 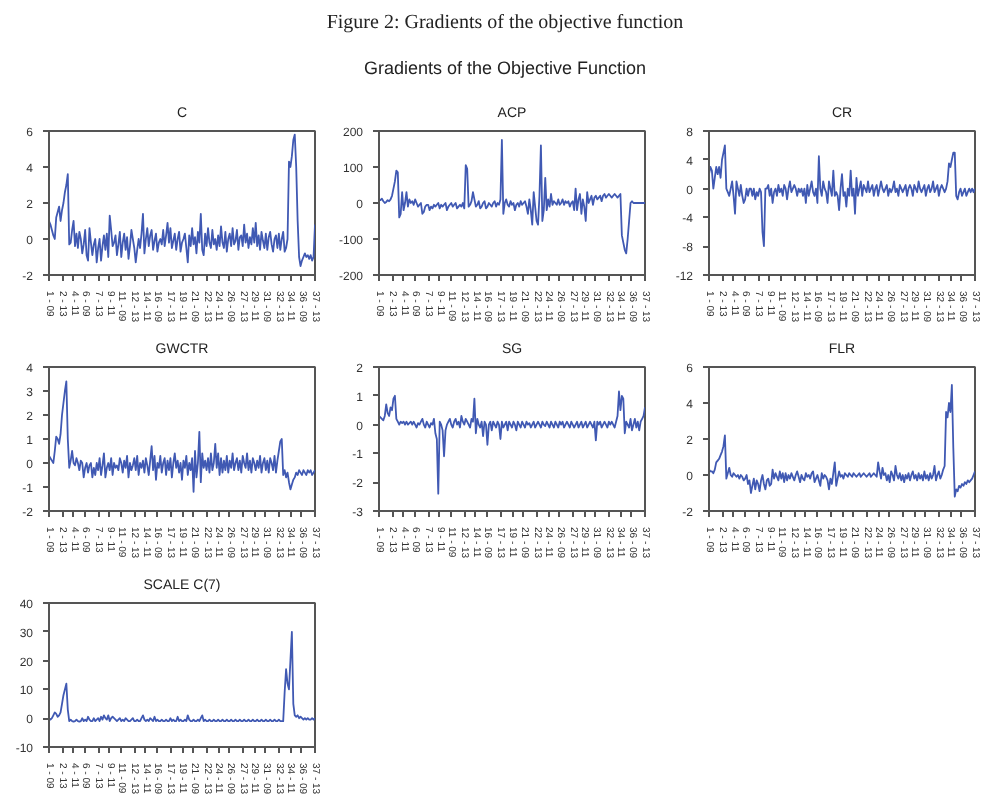 What do you see at coordinates (505, 24) in the screenshot?
I see `caption: Figure 2: Gradients of the objective function` at bounding box center [505, 24].